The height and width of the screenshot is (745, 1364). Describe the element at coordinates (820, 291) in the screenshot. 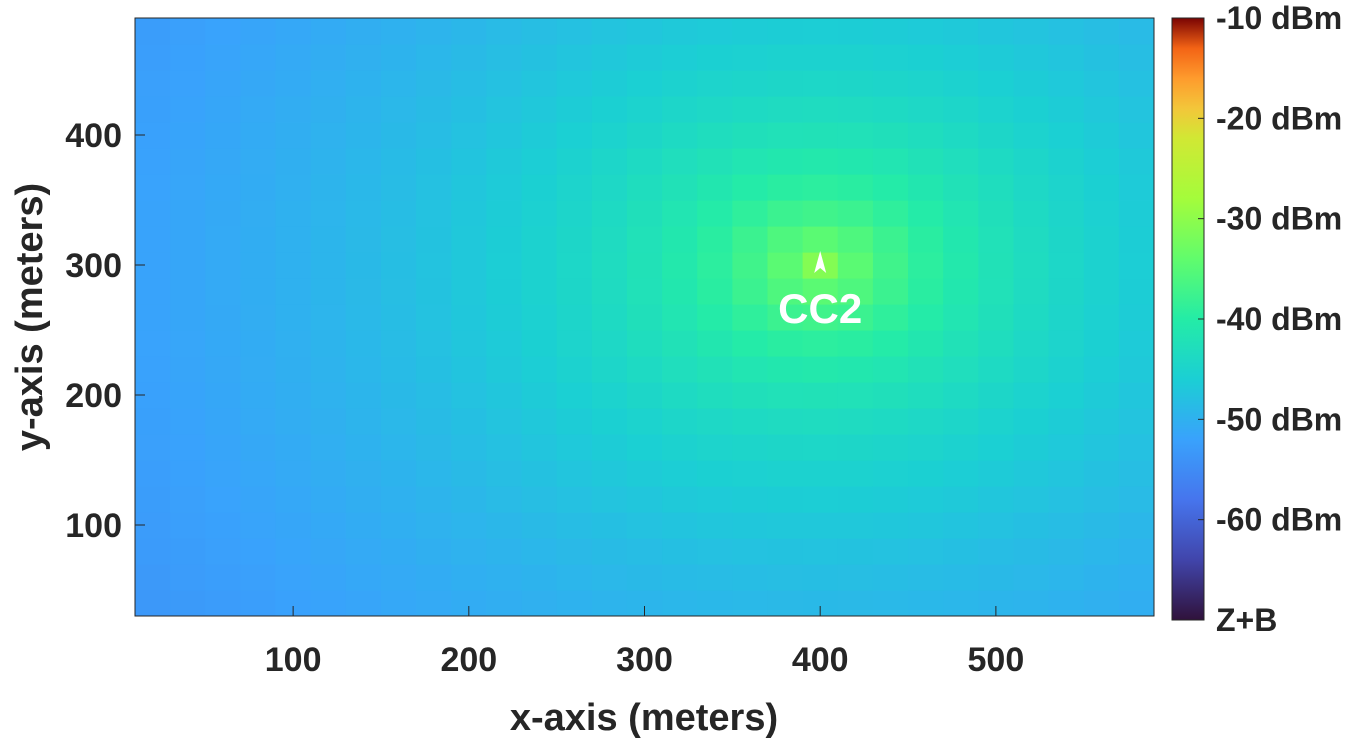

I see `source-marker: CC2` at that location.